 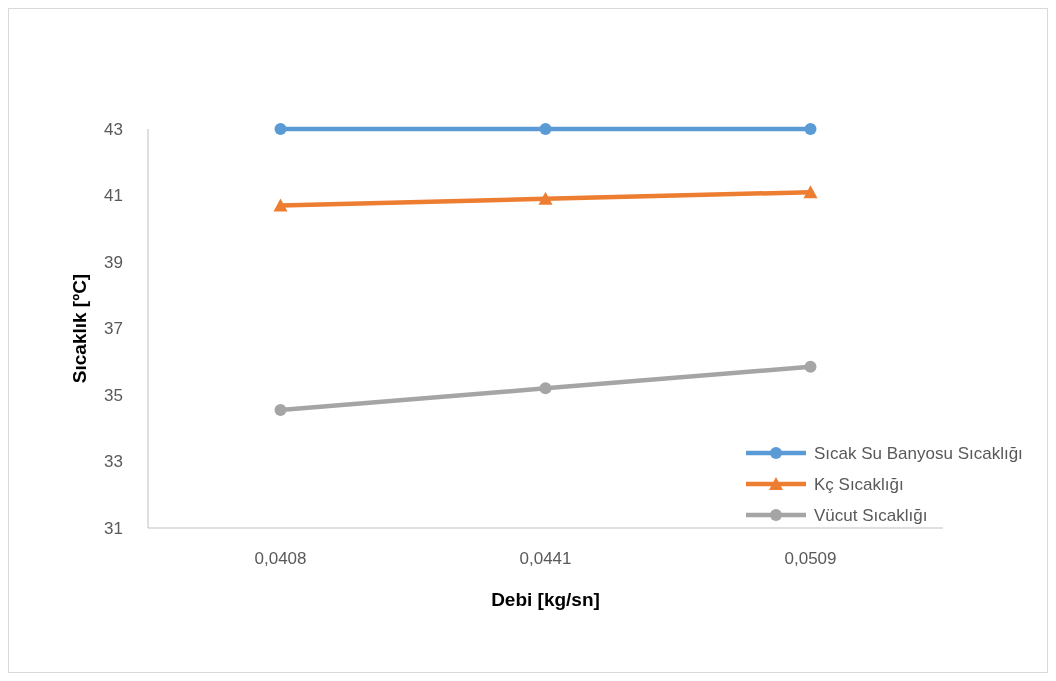 What do you see at coordinates (113, 528) in the screenshot?
I see `y-tick-label: 31` at bounding box center [113, 528].